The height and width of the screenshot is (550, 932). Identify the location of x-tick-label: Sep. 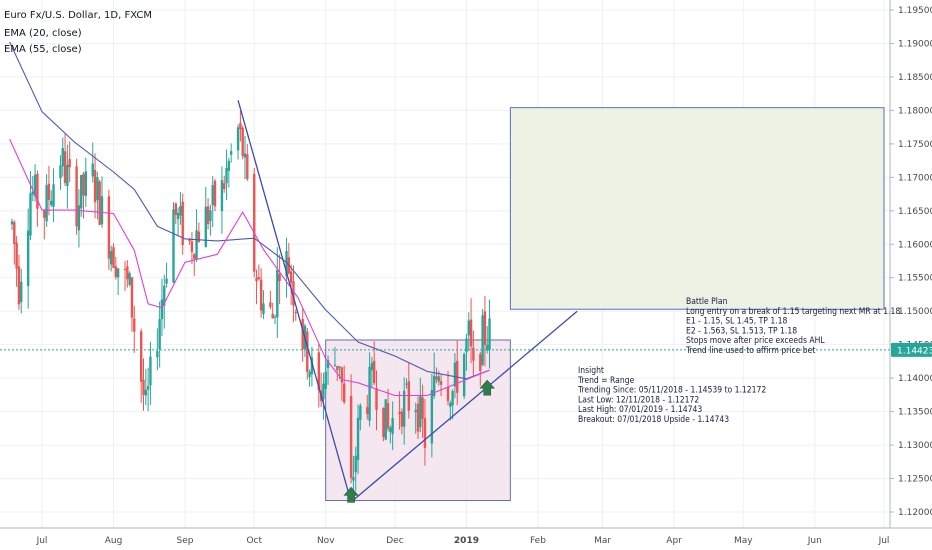
(185, 541).